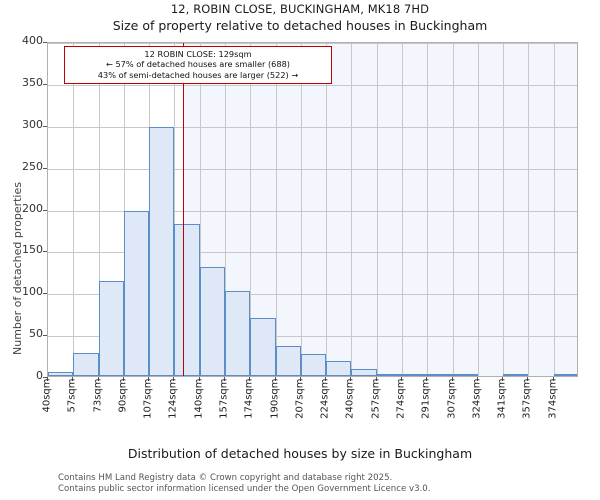 This screenshot has height=500, width=600. I want to click on x-tick-label-324sqm: 324sqm, so click(477, 398).